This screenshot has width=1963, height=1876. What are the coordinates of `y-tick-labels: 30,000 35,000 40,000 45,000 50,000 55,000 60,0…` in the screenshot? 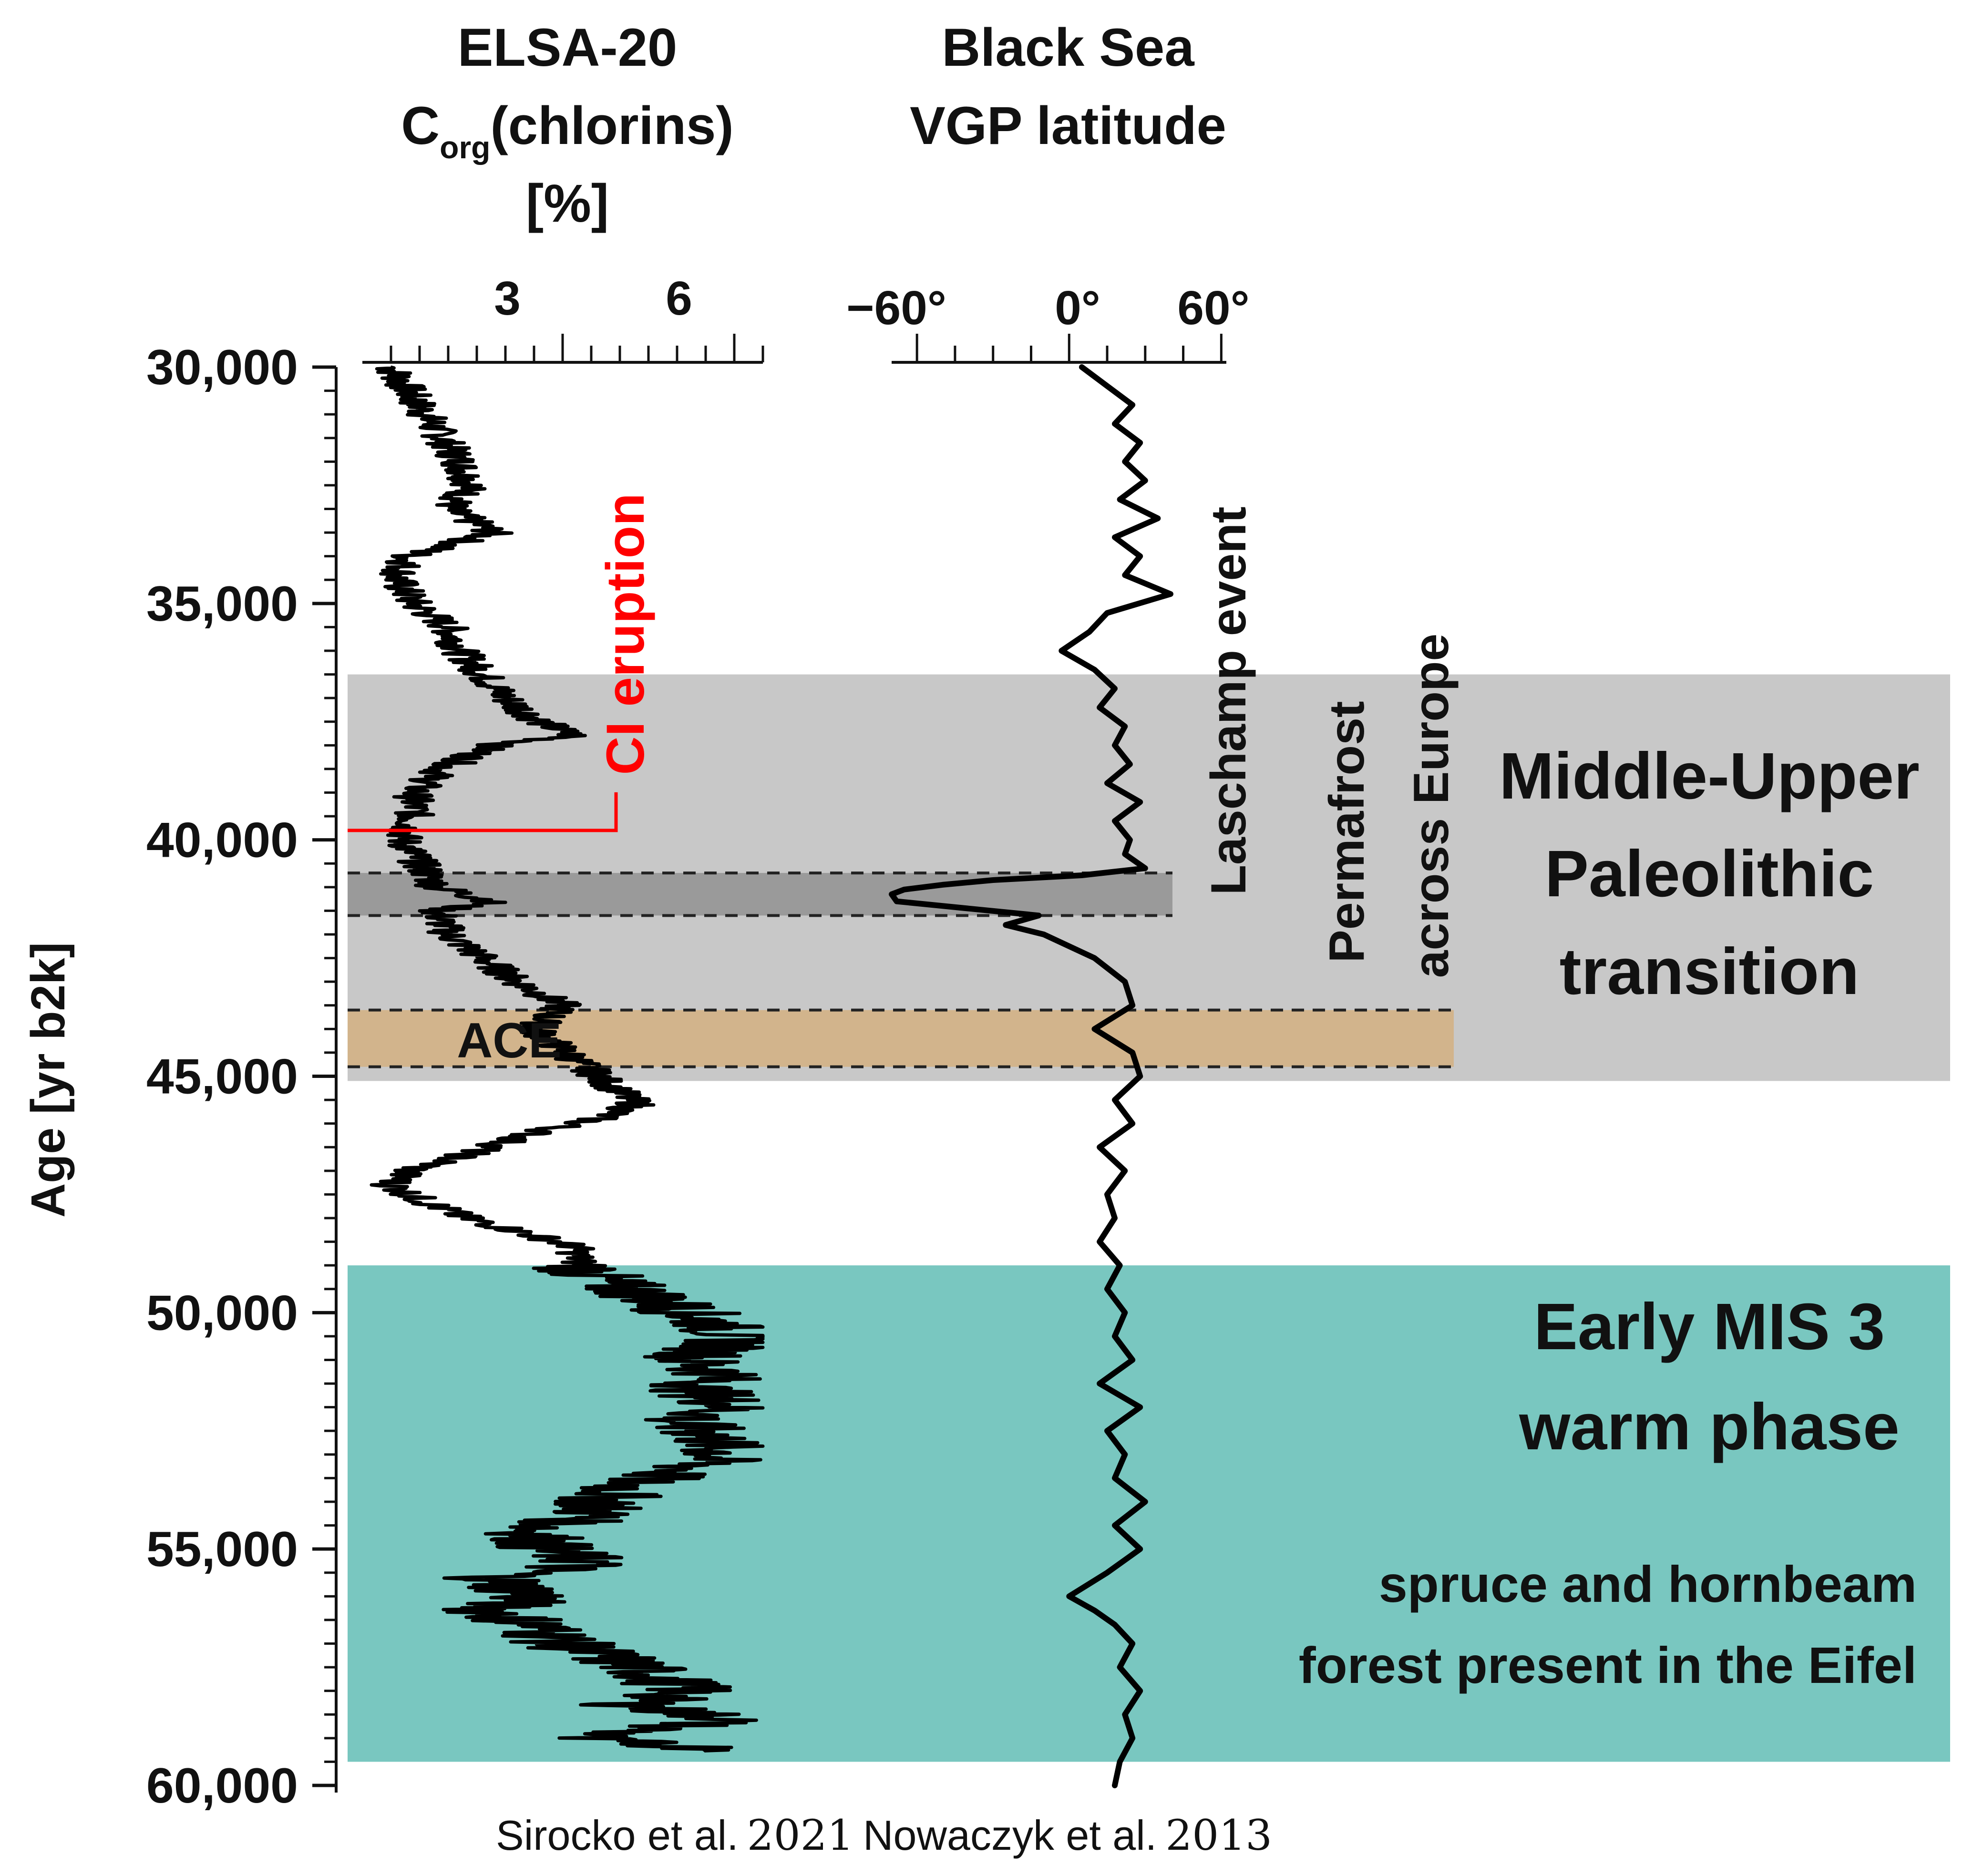 It's located at (222, 1077).